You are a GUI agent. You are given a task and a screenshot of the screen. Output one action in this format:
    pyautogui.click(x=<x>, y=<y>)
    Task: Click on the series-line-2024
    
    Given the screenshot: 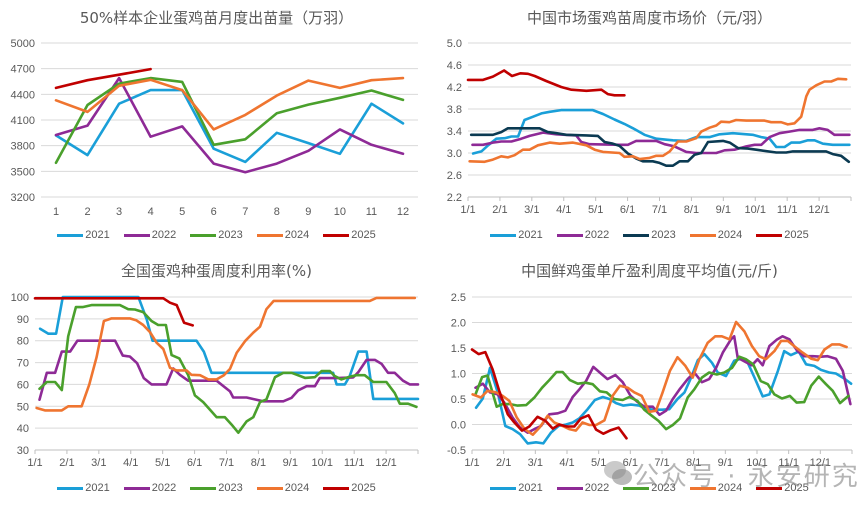 What is the action you would take?
    pyautogui.click(x=659, y=378)
    